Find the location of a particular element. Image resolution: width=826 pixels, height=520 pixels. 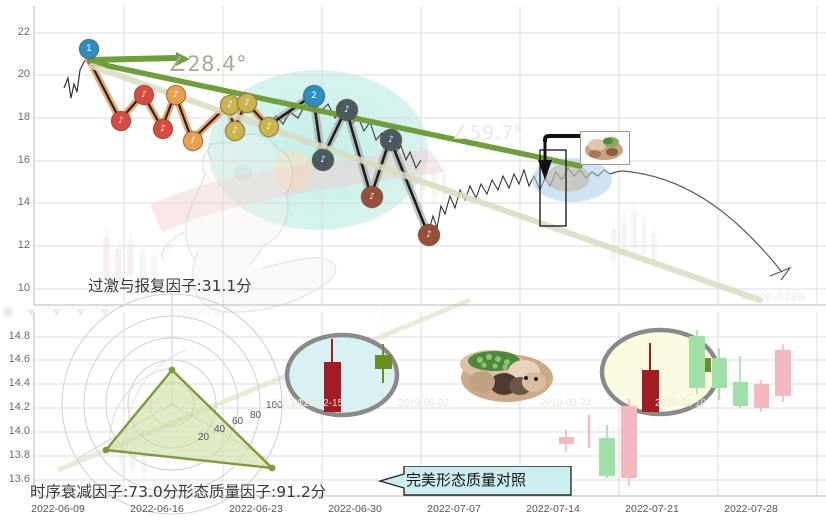

radar-scale-label: 100 is located at coordinates (274, 405).